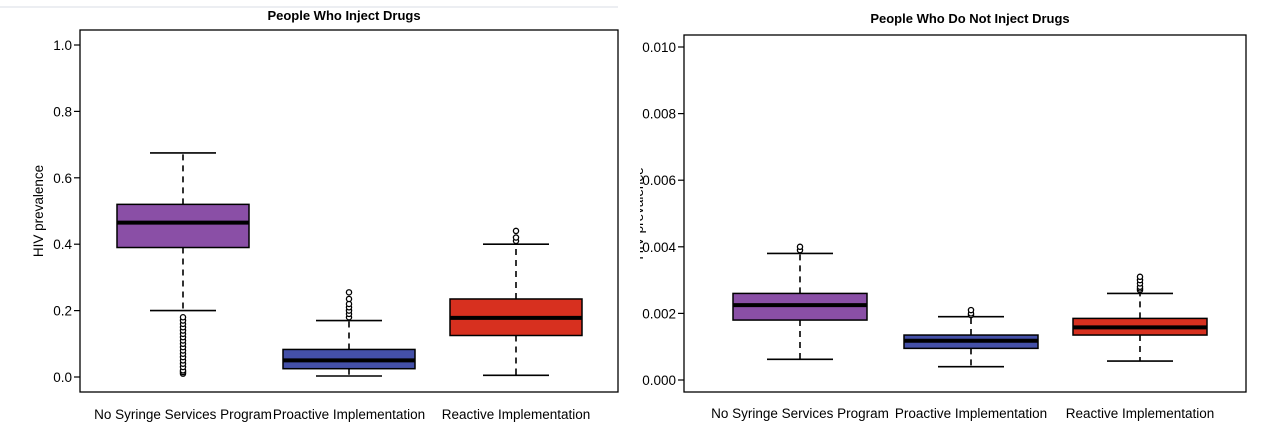 Image resolution: width=1280 pixels, height=427 pixels. I want to click on y-tick-label: 0.008, so click(659, 114).